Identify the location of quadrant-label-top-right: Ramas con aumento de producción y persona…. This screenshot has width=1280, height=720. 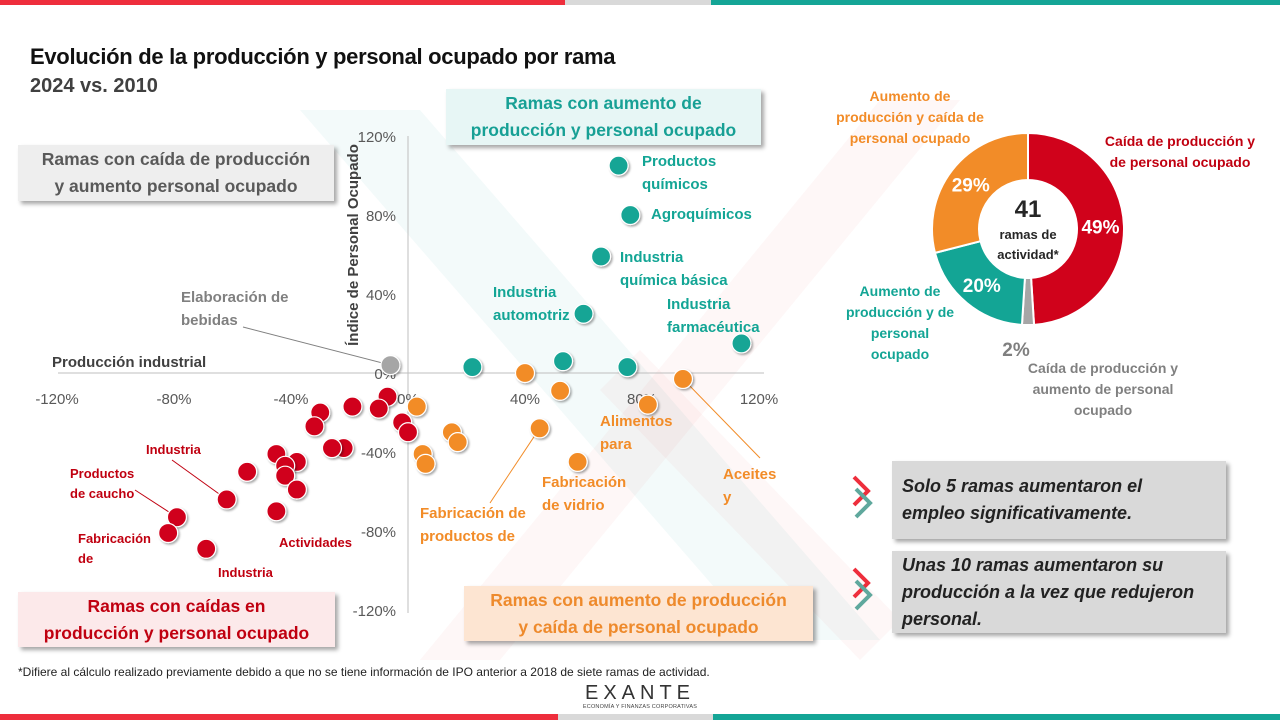
(603, 117).